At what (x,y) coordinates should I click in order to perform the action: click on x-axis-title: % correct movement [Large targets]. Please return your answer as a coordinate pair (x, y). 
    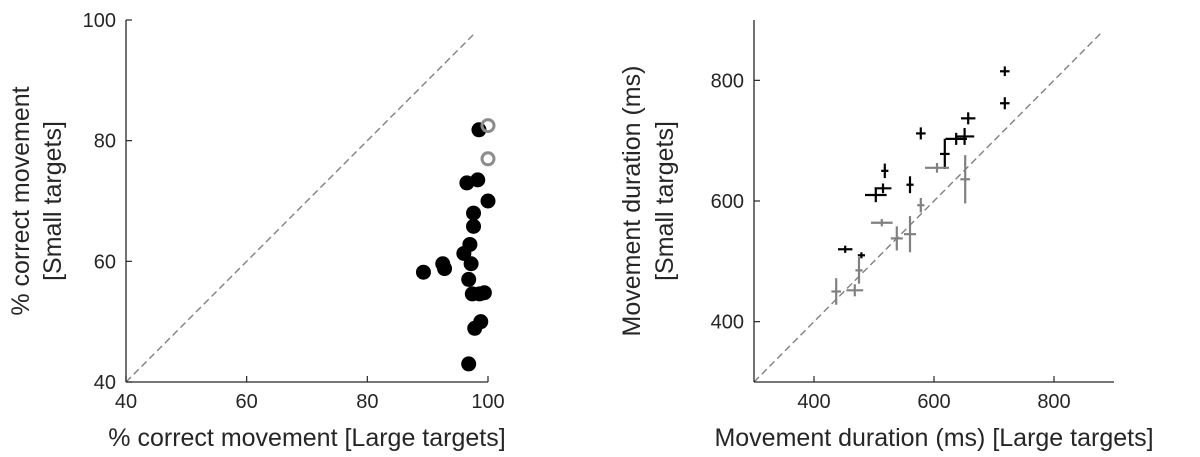
    Looking at the image, I should click on (306, 438).